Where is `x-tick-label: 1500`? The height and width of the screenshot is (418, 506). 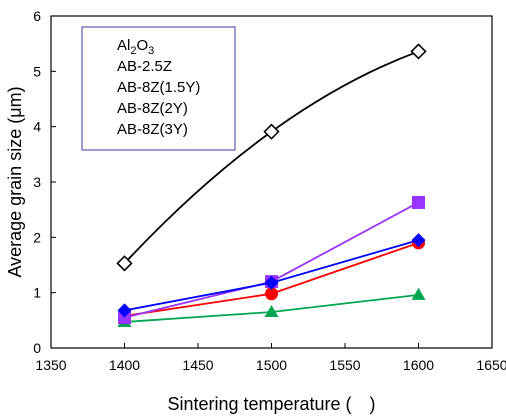
x-tick-label: 1500 is located at coordinates (271, 365).